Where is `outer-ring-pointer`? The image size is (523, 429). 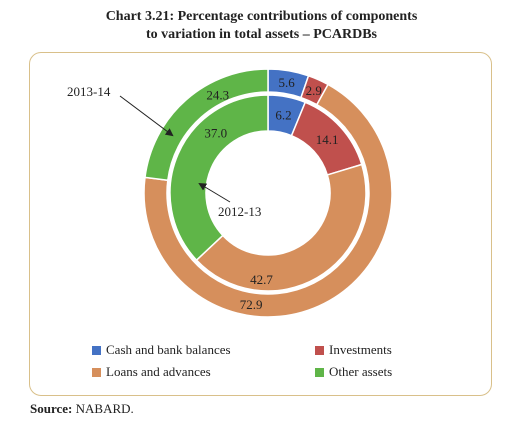
outer-ring-pointer is located at coordinates (146, 116).